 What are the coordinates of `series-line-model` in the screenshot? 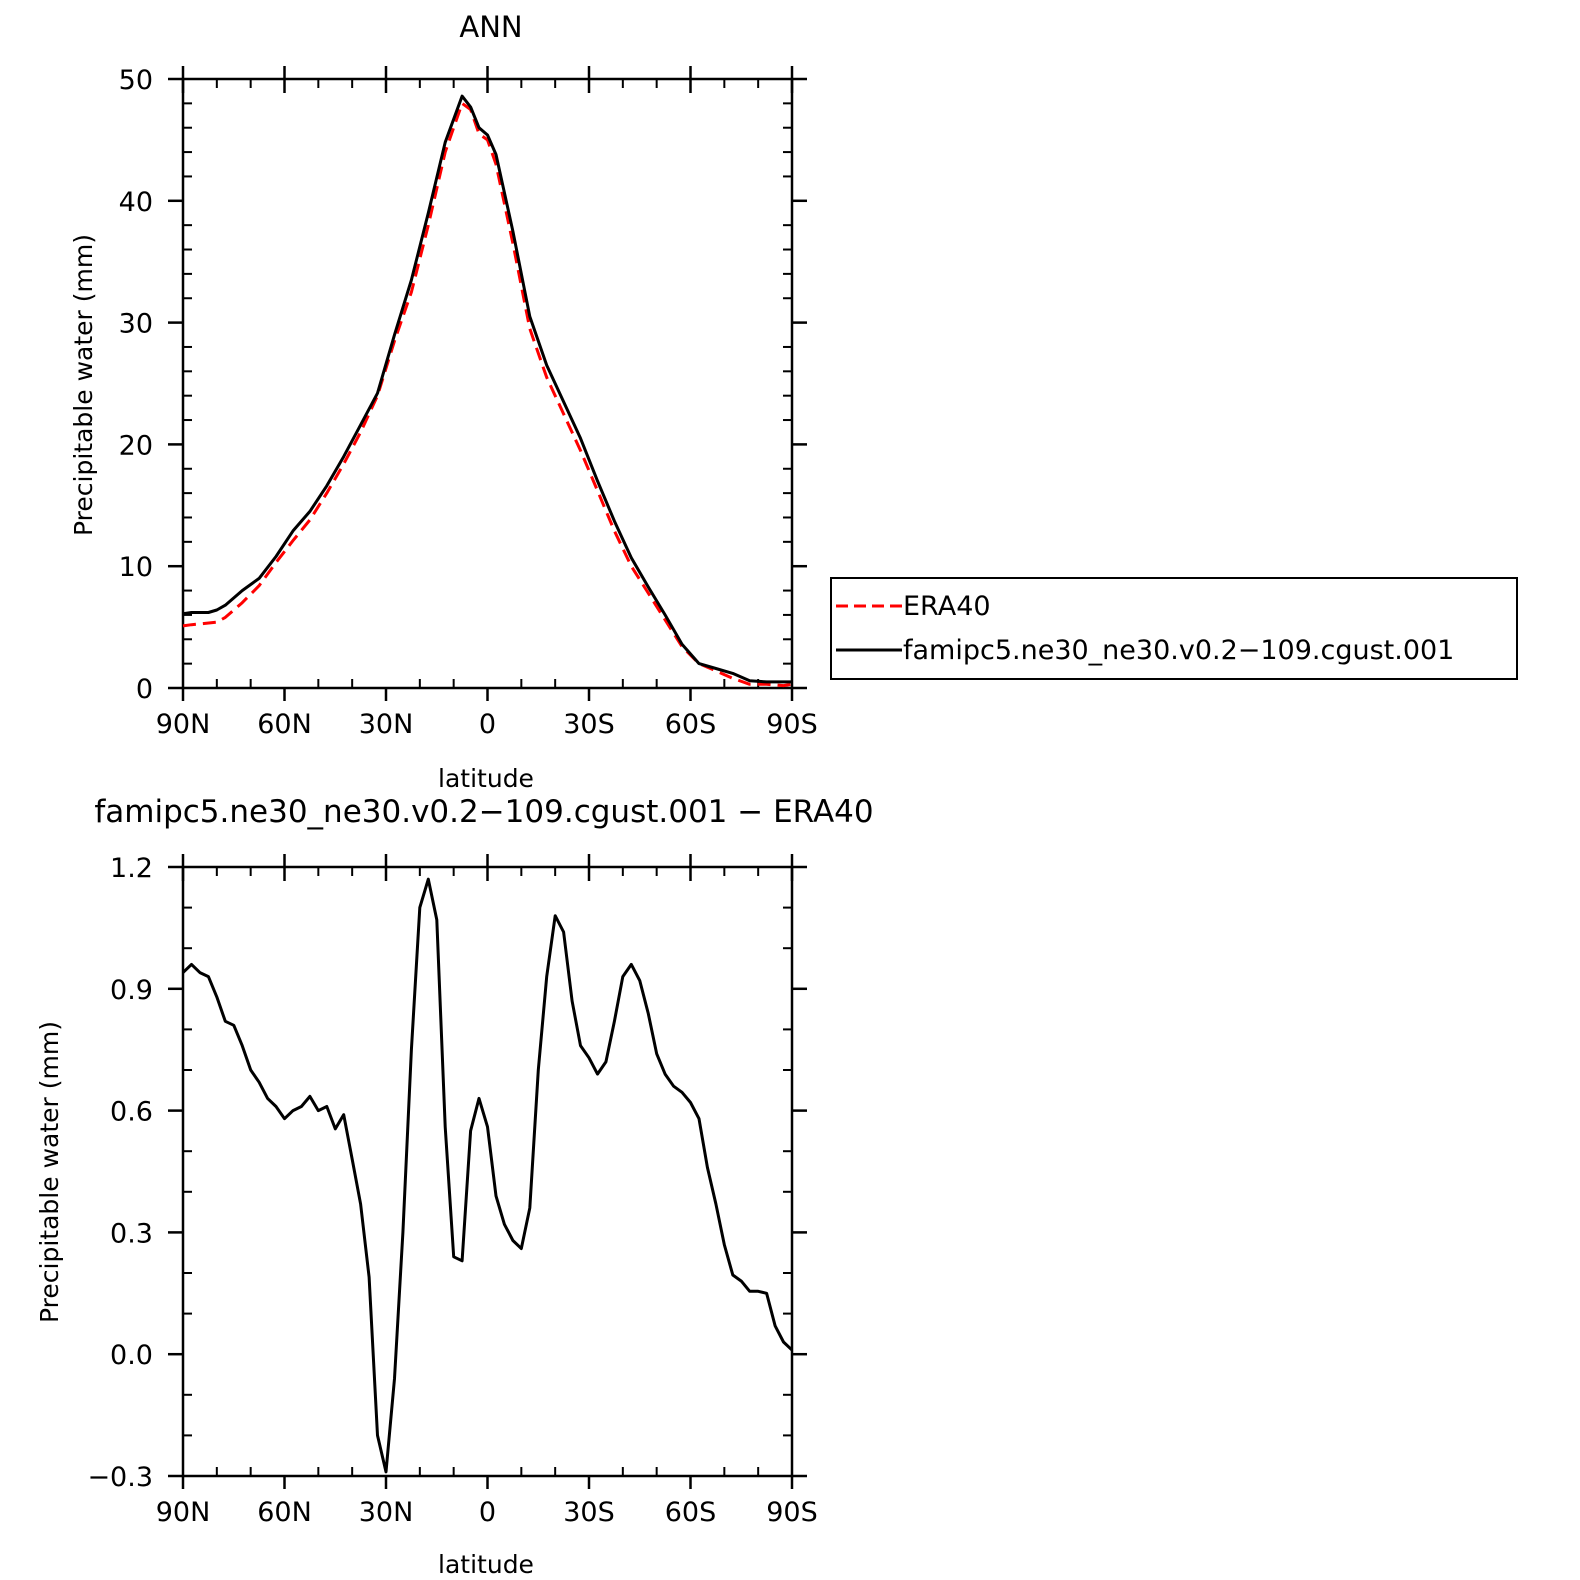 It's located at (487, 389).